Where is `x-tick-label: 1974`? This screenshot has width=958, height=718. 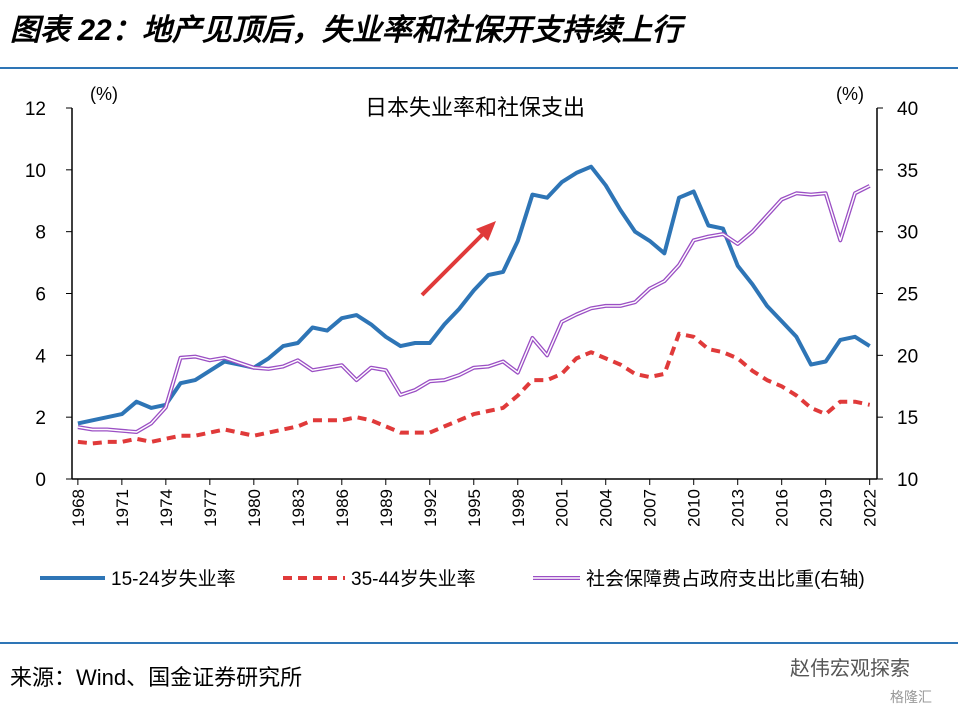 x-tick-label: 1974 is located at coordinates (166, 508).